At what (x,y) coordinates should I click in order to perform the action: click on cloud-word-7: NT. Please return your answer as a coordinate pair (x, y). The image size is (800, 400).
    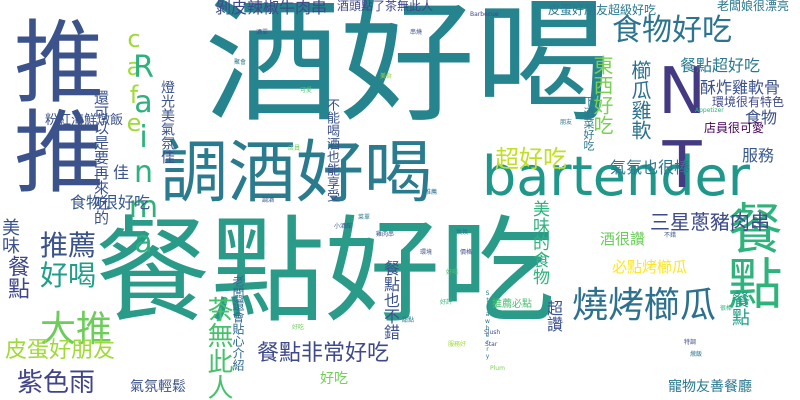
    Looking at the image, I should click on (682, 129).